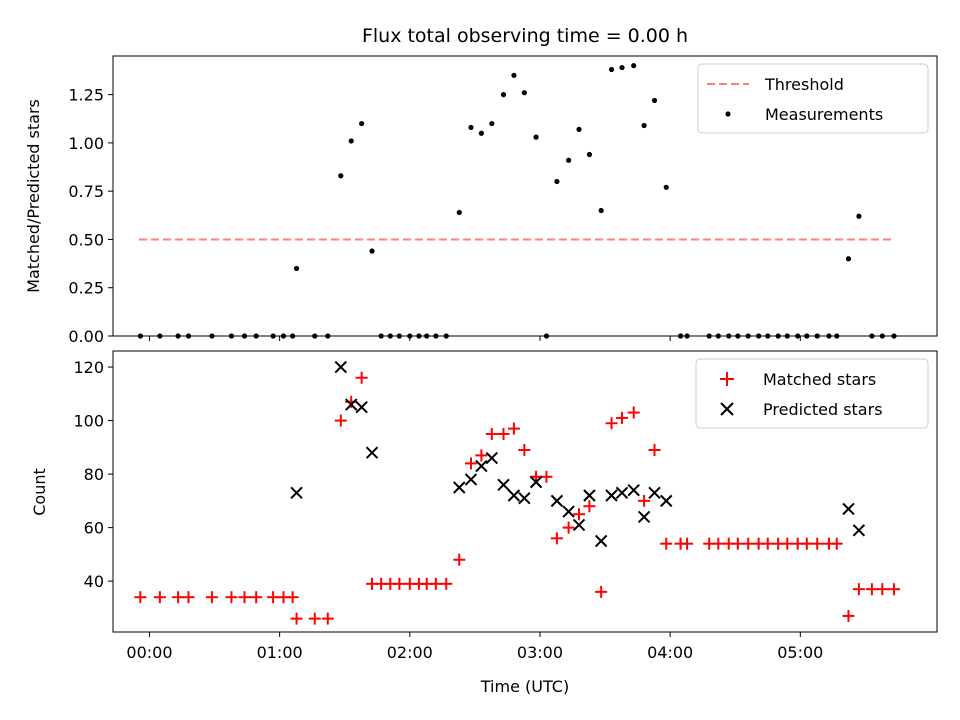  Describe the element at coordinates (33, 196) in the screenshot. I see `top-y-axis-label: Matched/Predicted stars` at that location.